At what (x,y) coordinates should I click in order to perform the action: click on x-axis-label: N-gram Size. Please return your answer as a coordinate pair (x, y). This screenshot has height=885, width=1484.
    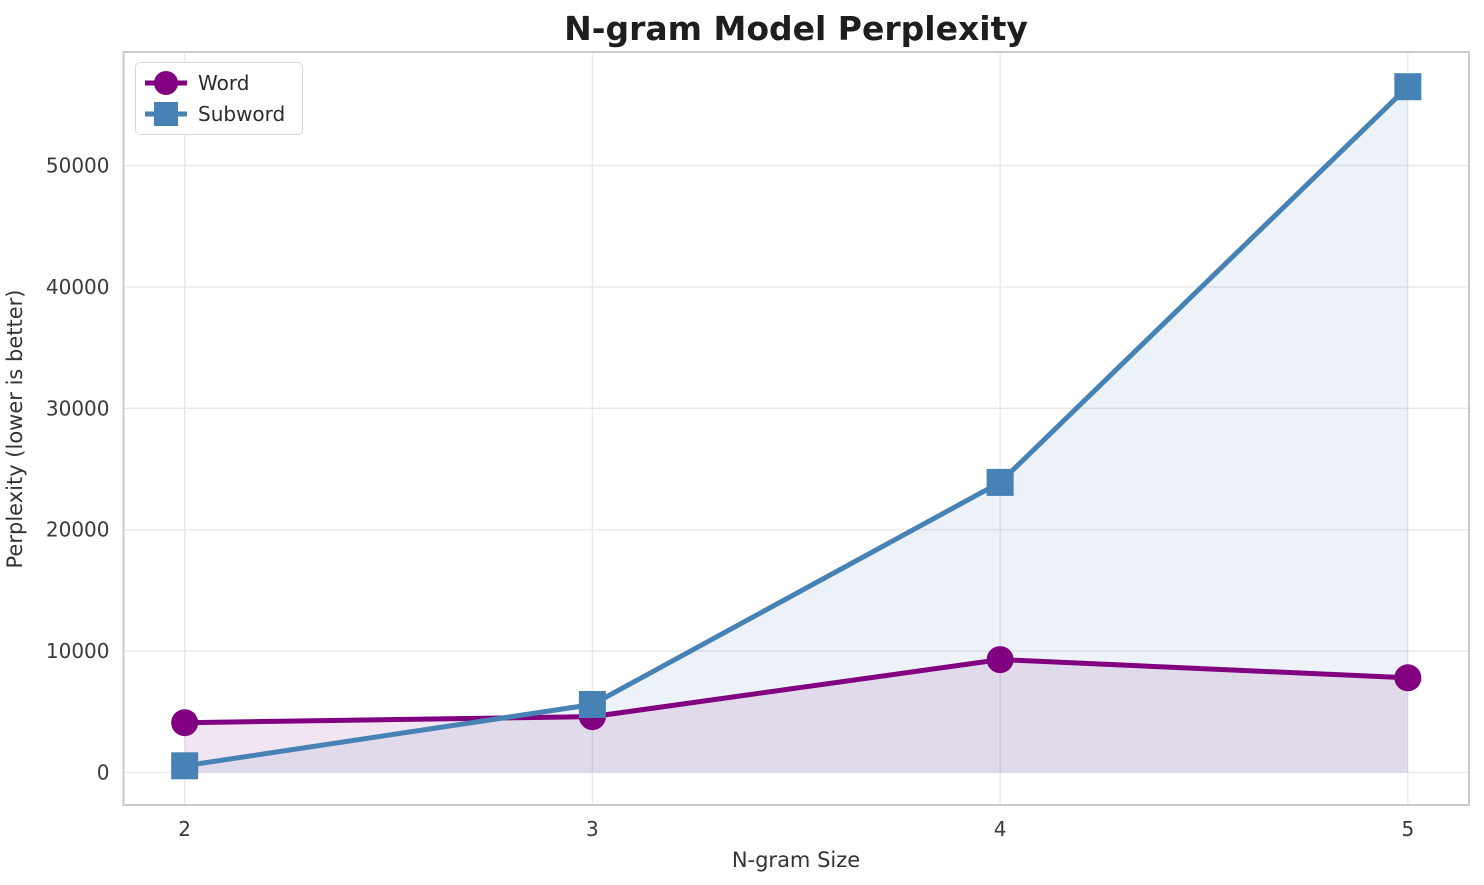
    Looking at the image, I should click on (796, 860).